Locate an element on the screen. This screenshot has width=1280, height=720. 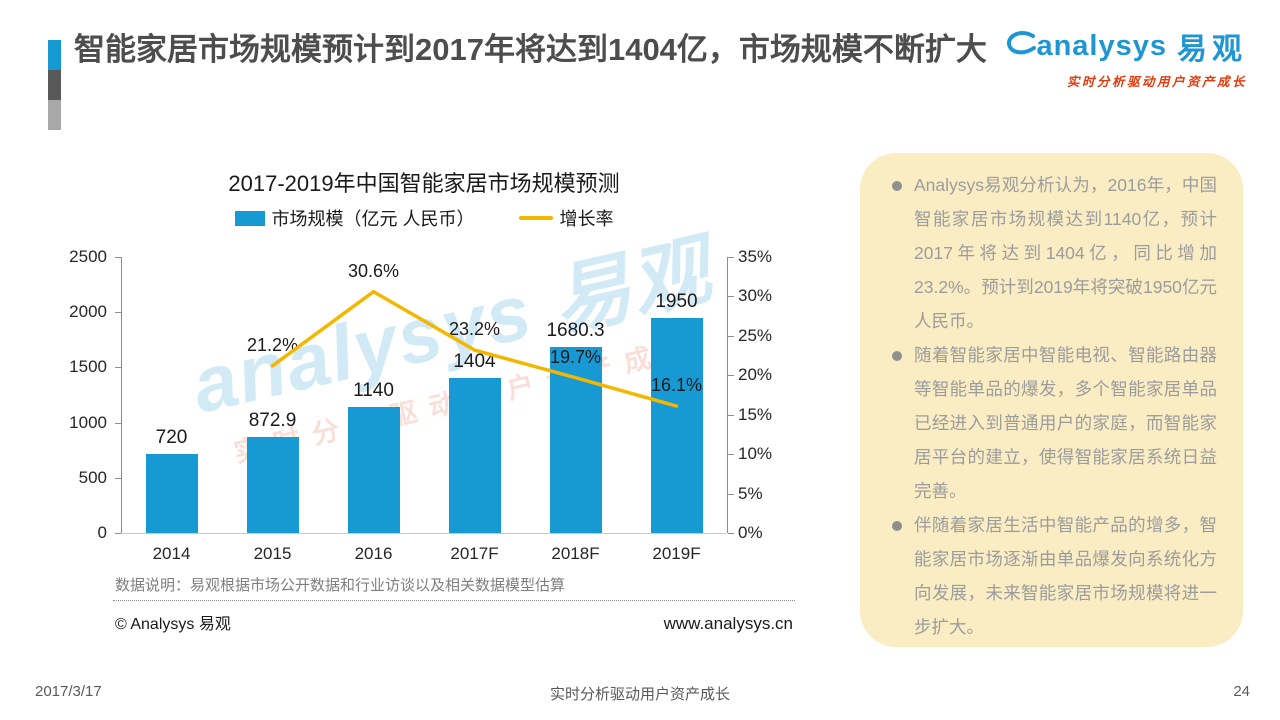
right-axis-tick-label: 20% is located at coordinates (755, 375).